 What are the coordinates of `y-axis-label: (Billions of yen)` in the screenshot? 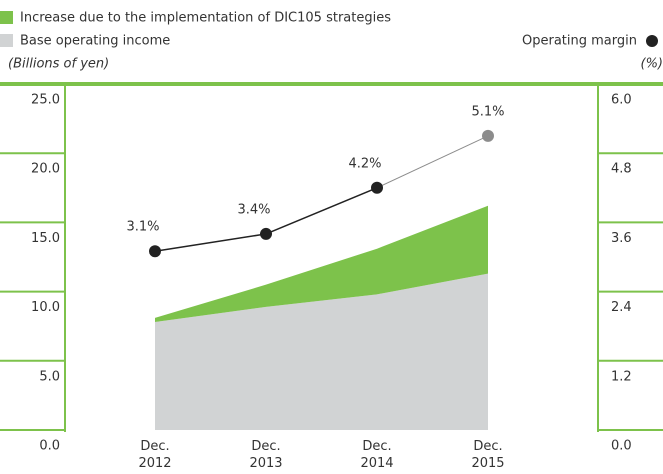 It's located at (58, 64).